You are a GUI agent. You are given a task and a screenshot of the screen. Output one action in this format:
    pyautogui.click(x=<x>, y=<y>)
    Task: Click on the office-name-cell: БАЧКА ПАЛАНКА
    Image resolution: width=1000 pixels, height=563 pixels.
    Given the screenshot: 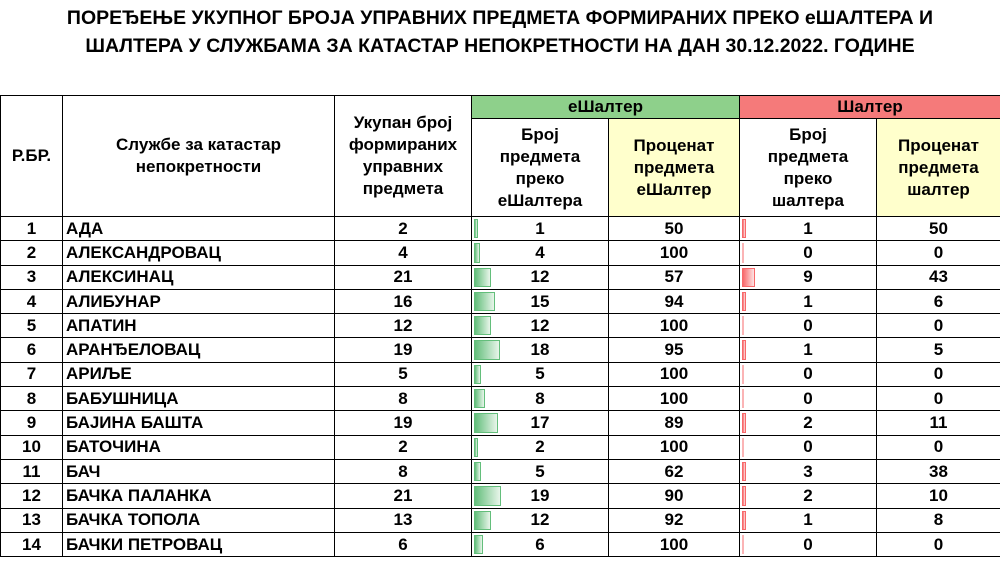 What is the action you would take?
    pyautogui.click(x=198, y=496)
    